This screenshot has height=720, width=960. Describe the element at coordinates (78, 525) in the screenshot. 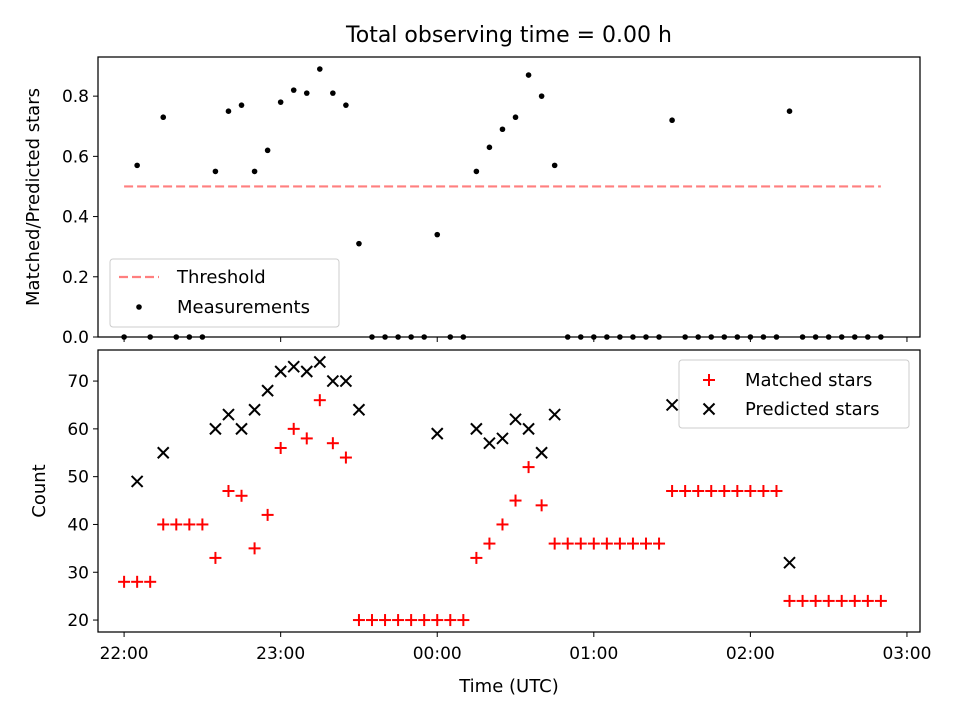

I see `y-tick-label: 40` at that location.